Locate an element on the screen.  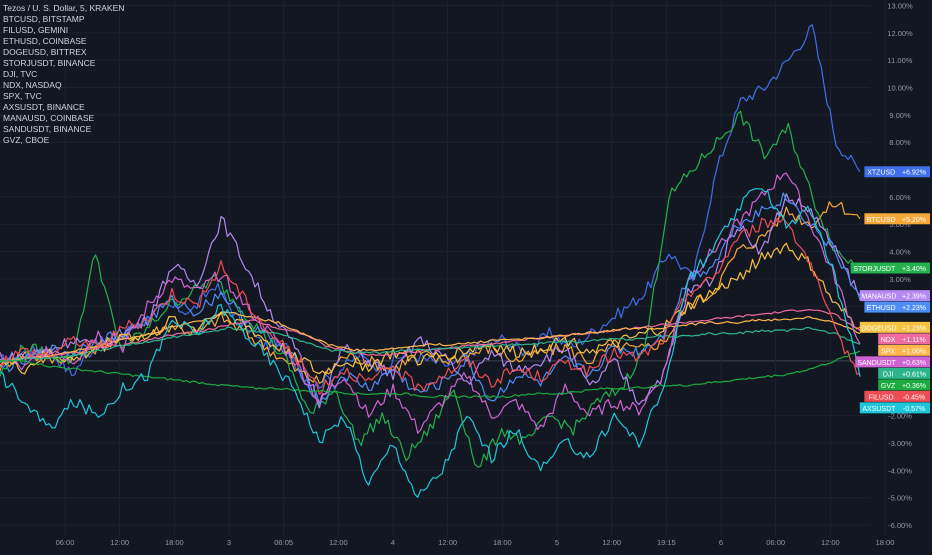
legend-item: MANAUSD, COINBASE is located at coordinates (49, 118).